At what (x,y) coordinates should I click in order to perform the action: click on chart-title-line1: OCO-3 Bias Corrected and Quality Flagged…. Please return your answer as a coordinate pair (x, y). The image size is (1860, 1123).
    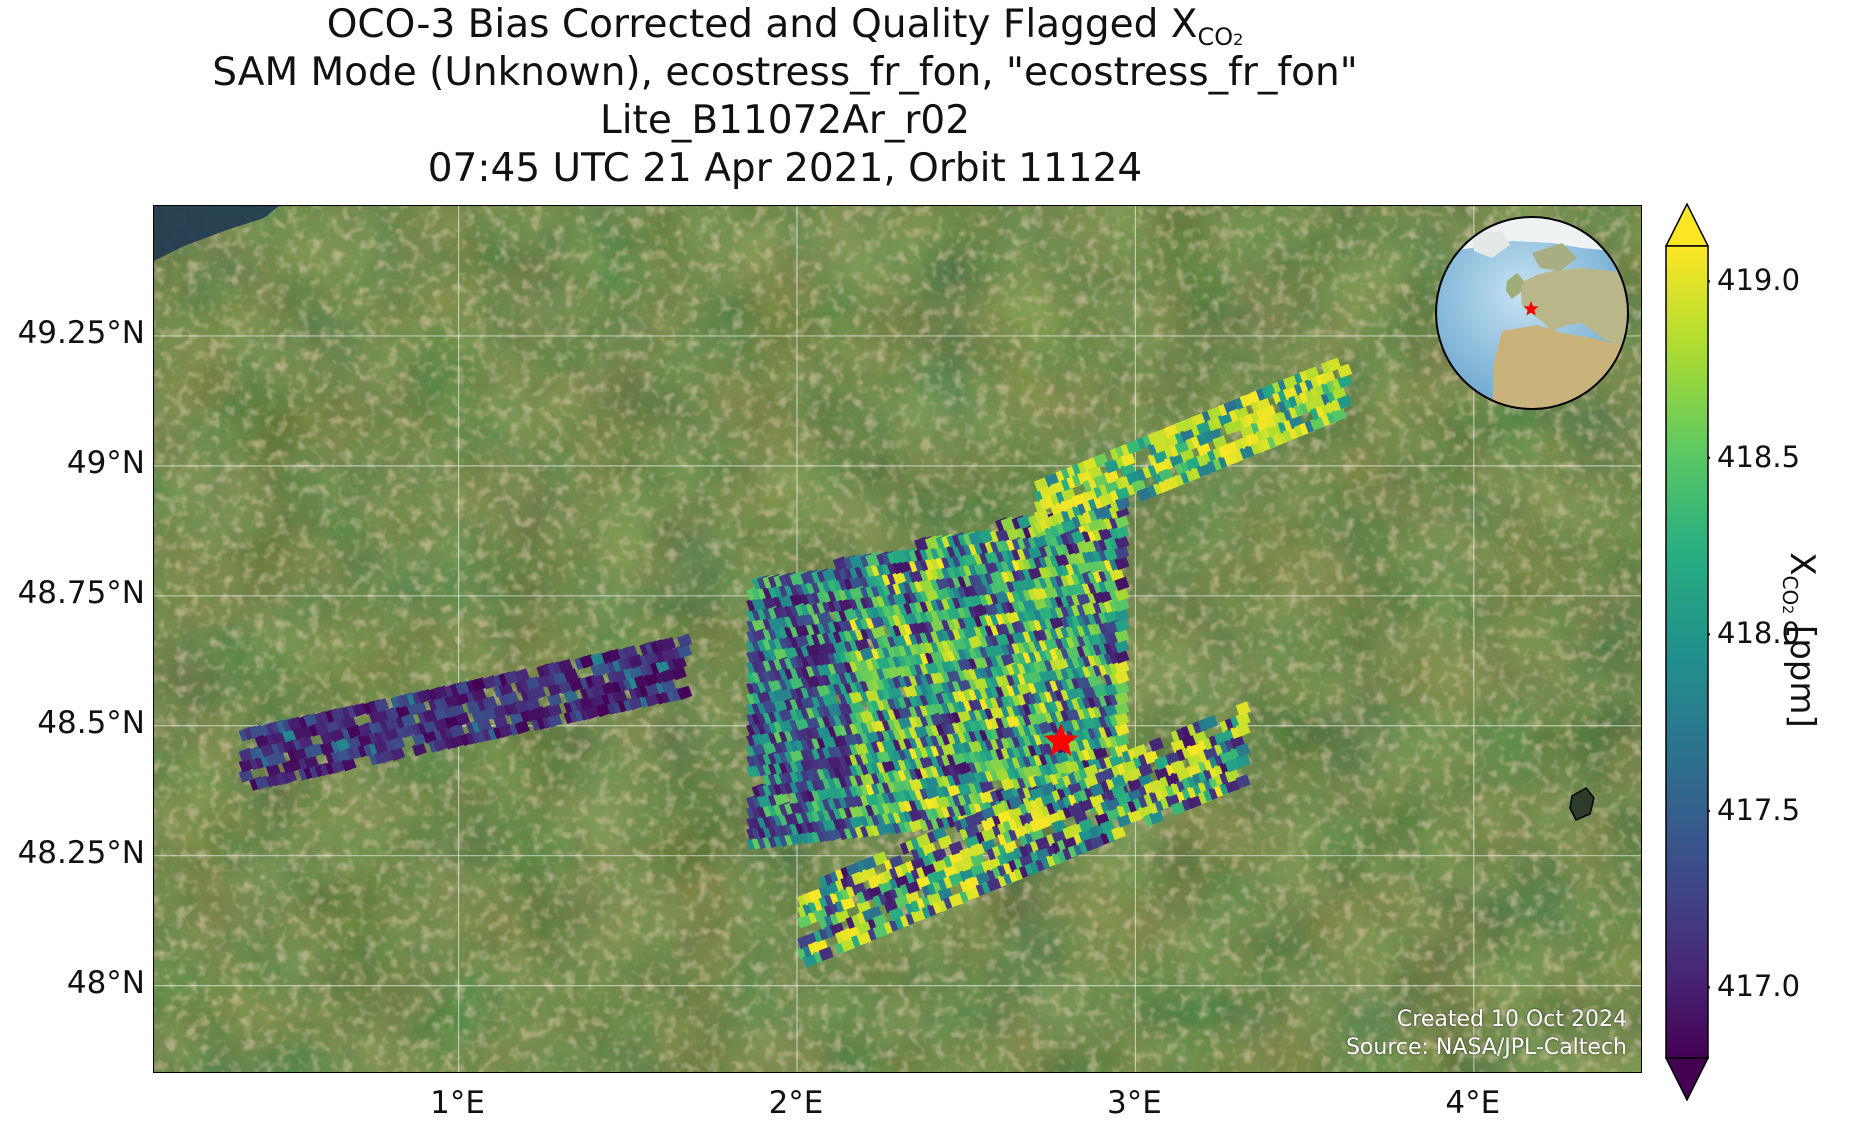
    Looking at the image, I should click on (785, 32).